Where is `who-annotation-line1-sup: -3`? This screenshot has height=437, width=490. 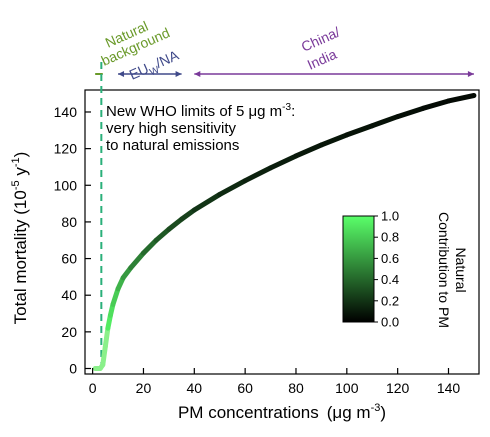 who-annotation-line1-sup: -3 is located at coordinates (286, 107).